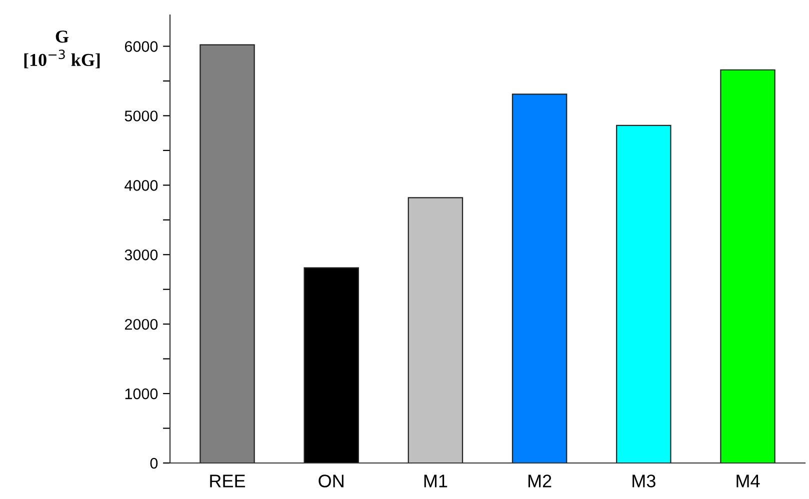 Image resolution: width=809 pixels, height=499 pixels. I want to click on y-tick-label: 0, so click(154, 463).